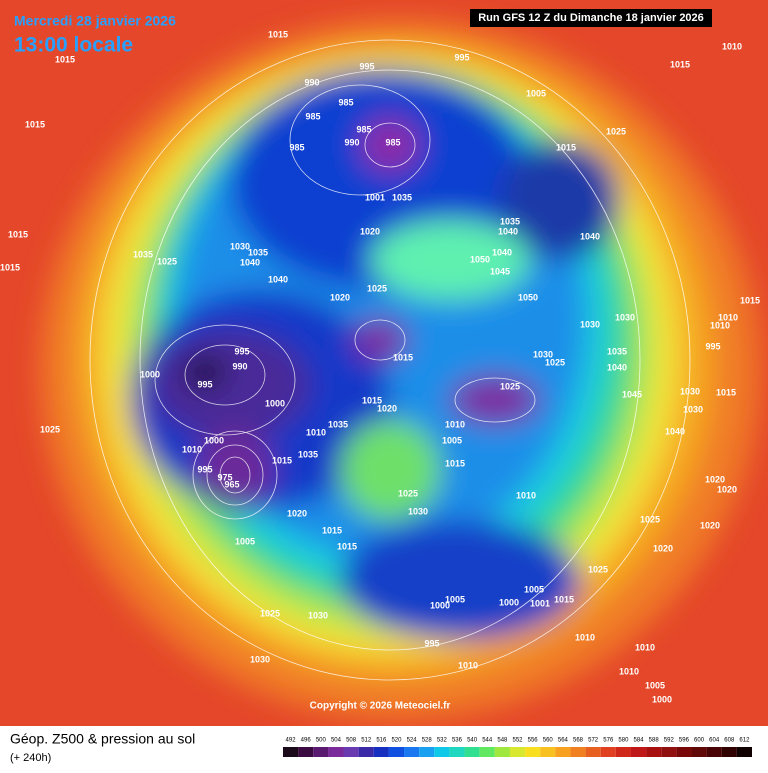  What do you see at coordinates (480, 259) in the screenshot?
I see `isobar-label: 1050` at bounding box center [480, 259].